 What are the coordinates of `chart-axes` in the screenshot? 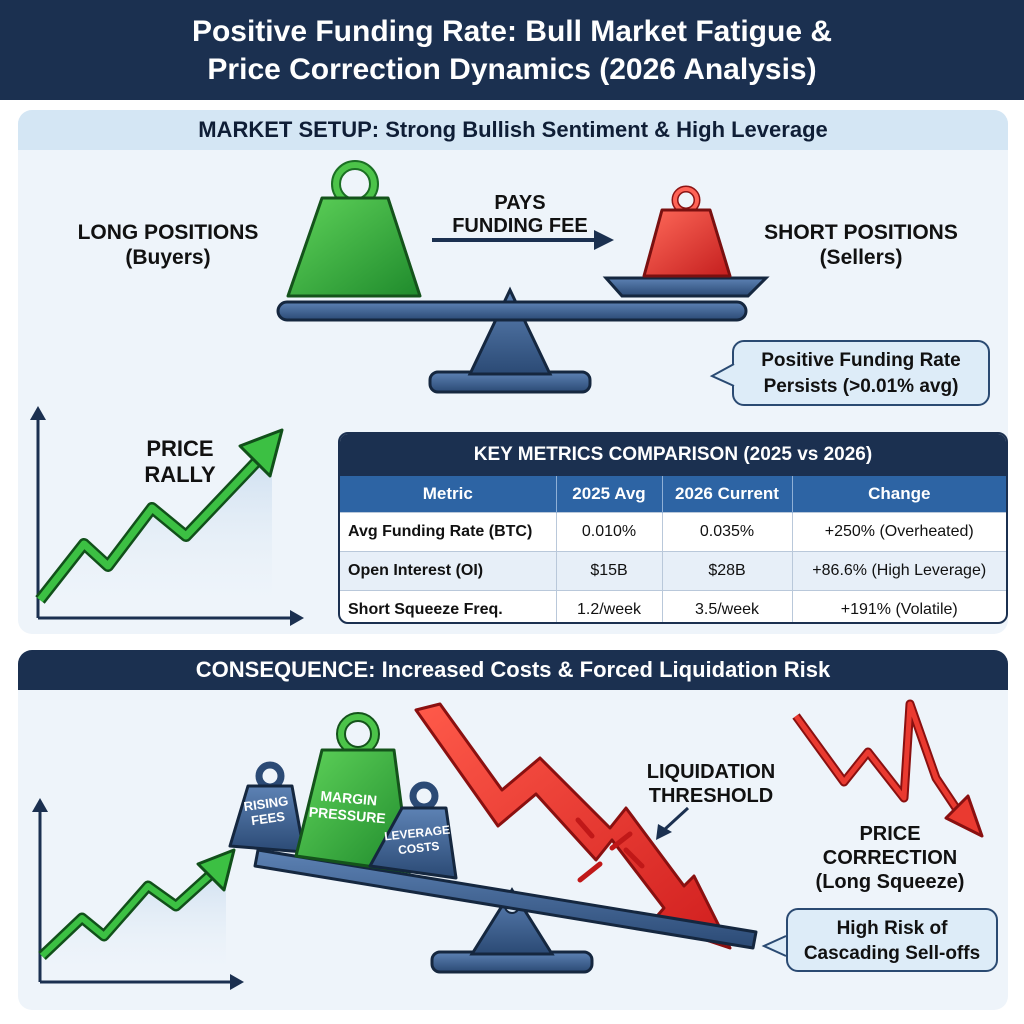 It's located at (167, 516).